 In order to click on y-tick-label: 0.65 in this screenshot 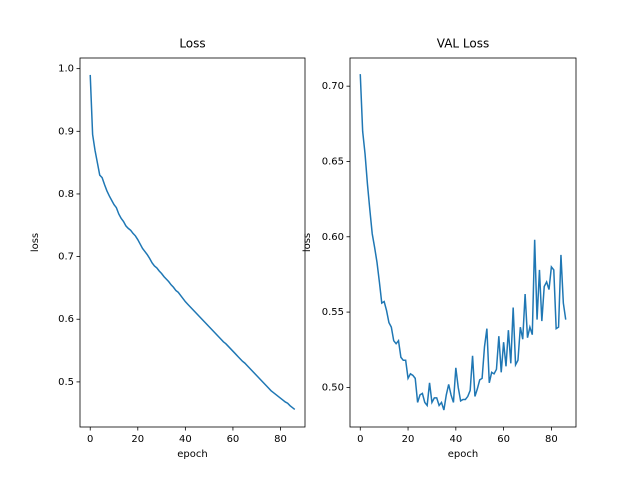, I will do `click(333, 161)`.